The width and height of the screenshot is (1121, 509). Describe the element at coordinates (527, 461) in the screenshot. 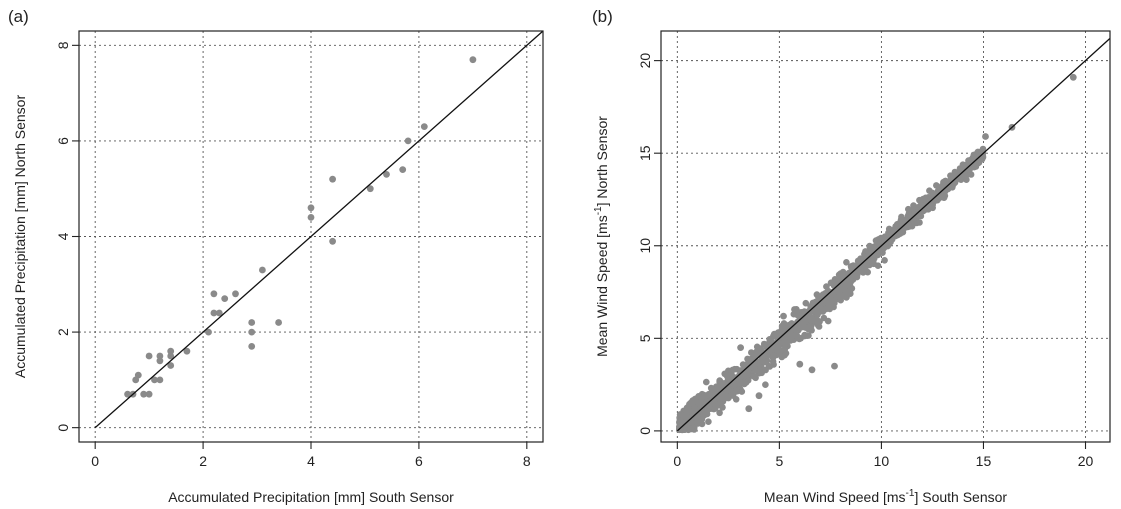

I see `x-tick-label: 8` at that location.